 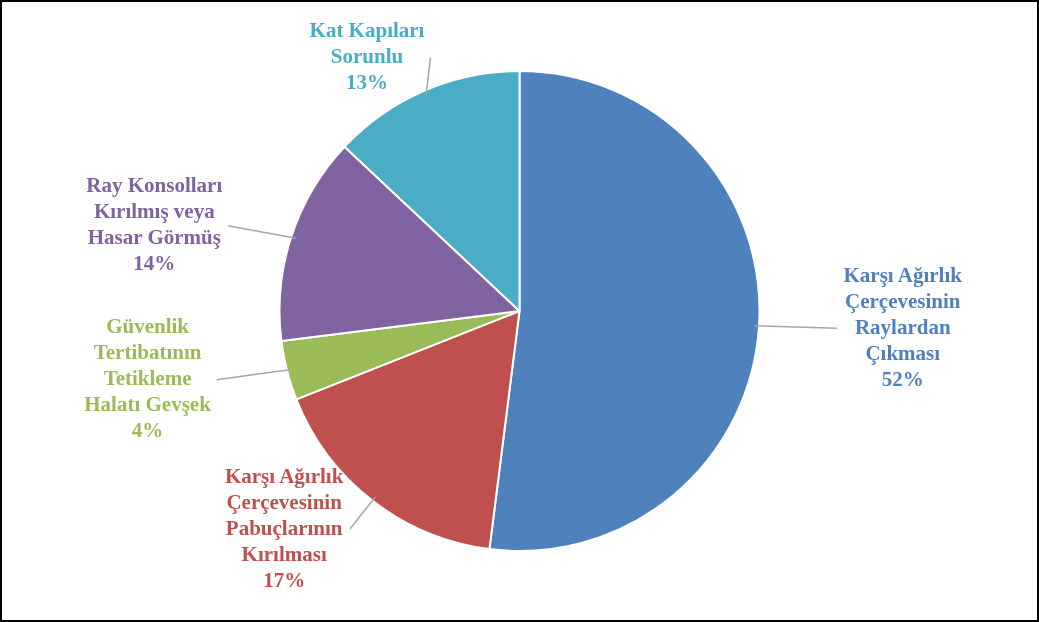 What do you see at coordinates (148, 365) in the screenshot?
I see `slice-label: Güvenlik Tertibatının Tetikleme Halatı Gevşek` at bounding box center [148, 365].